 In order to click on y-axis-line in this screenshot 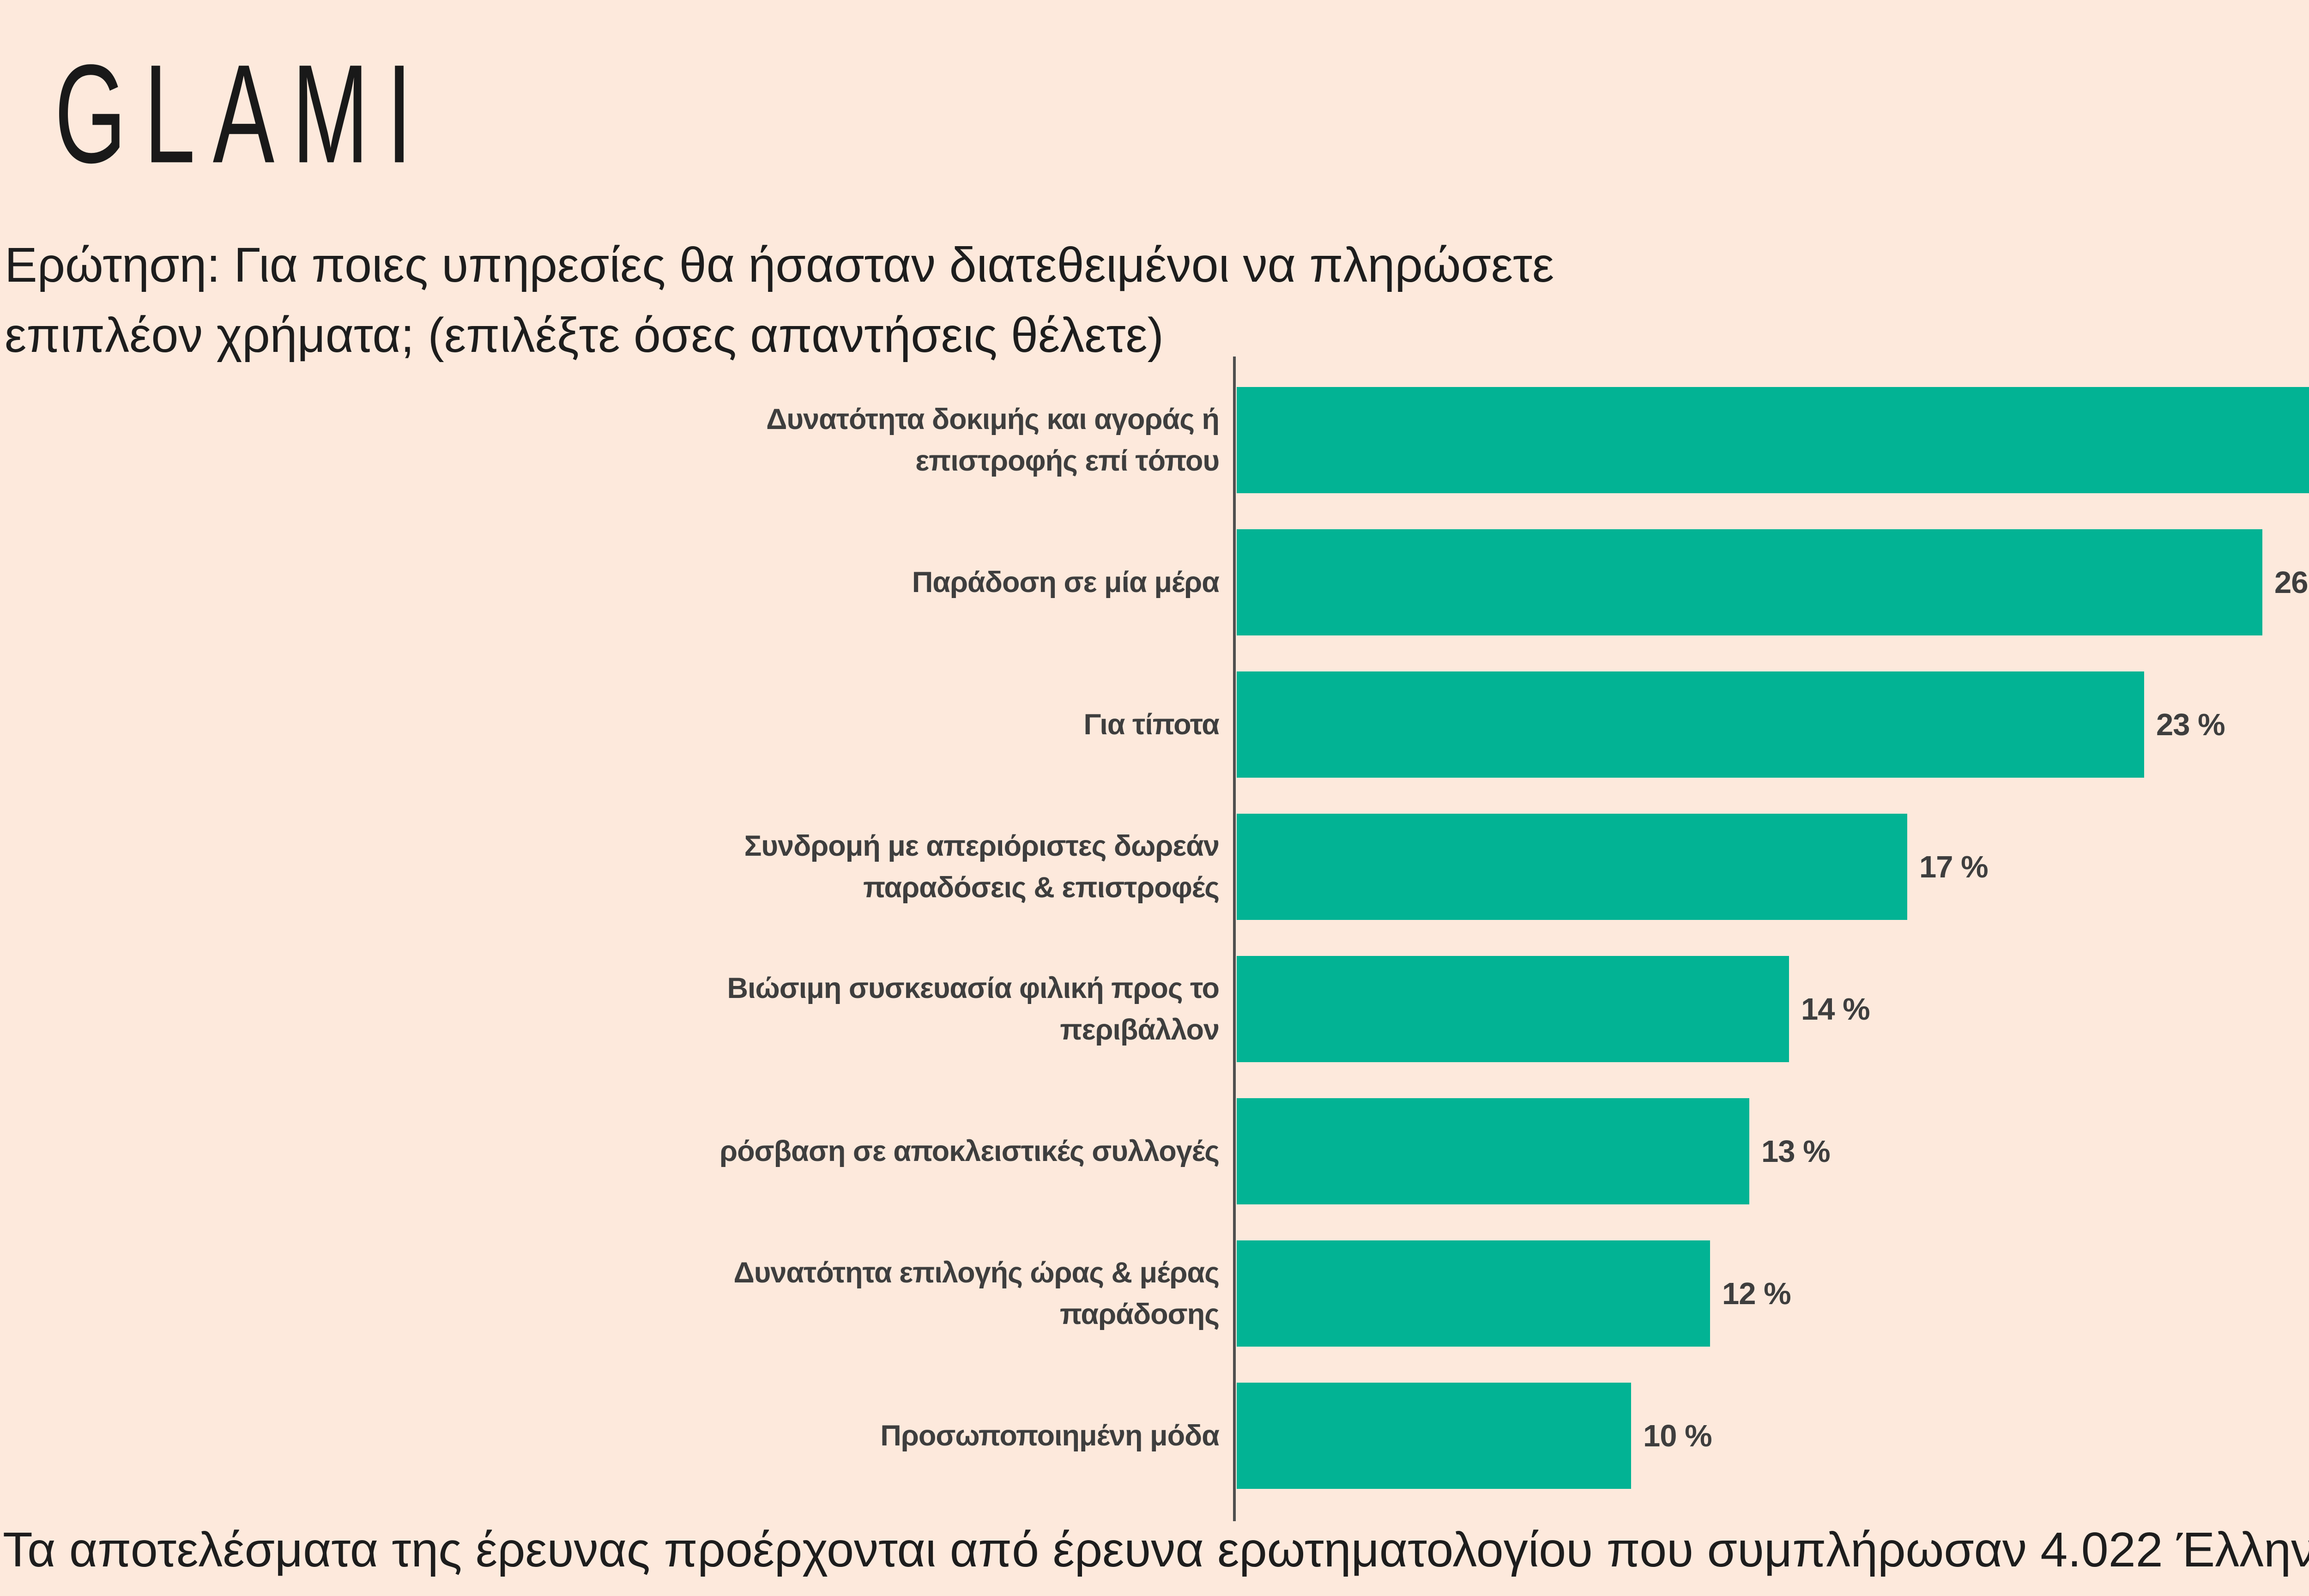, I will do `click(1235, 939)`.